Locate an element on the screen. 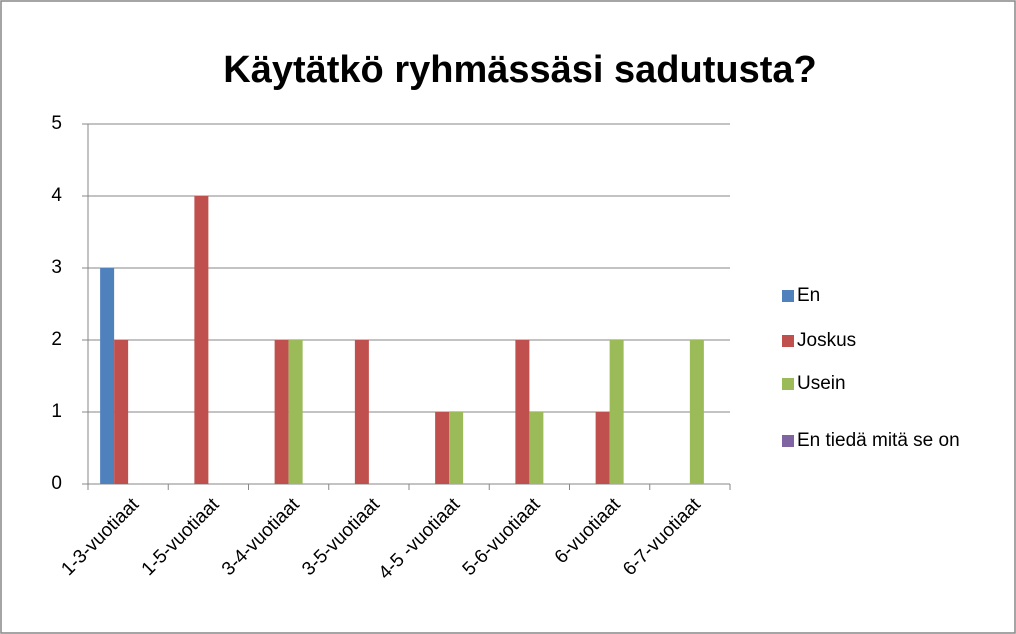 The width and height of the screenshot is (1016, 634). y-tick-label: 0 is located at coordinates (56, 483).